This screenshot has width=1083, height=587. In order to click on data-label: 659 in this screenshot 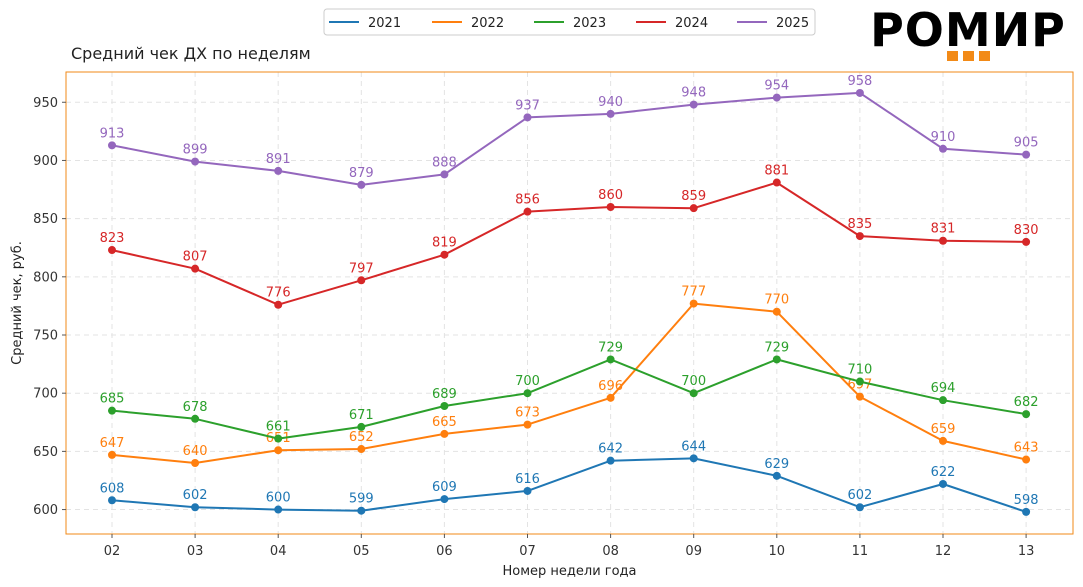, I will do `click(943, 429)`.